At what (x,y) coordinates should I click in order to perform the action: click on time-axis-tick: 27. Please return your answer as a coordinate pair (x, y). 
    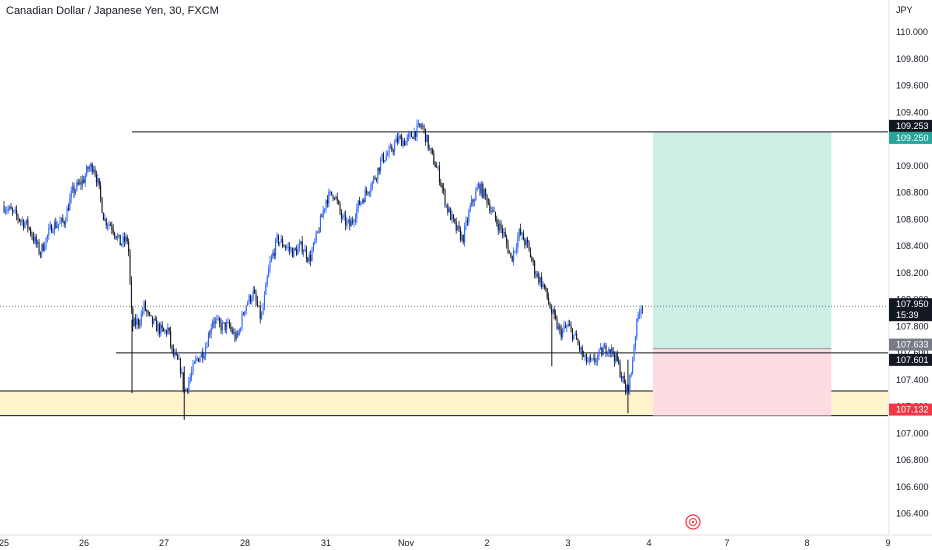
    Looking at the image, I should click on (164, 543).